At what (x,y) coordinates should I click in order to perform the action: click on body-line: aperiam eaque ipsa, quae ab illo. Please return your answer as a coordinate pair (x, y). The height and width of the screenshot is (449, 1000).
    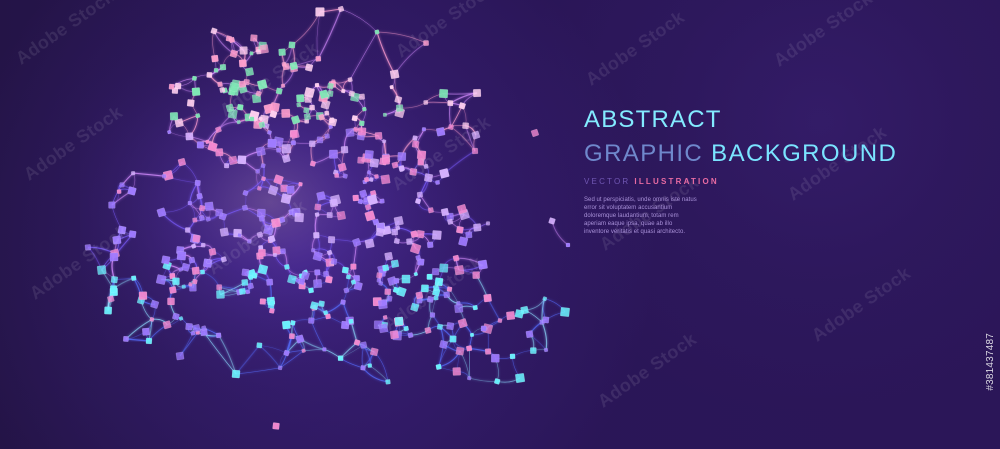
    Looking at the image, I should click on (628, 224).